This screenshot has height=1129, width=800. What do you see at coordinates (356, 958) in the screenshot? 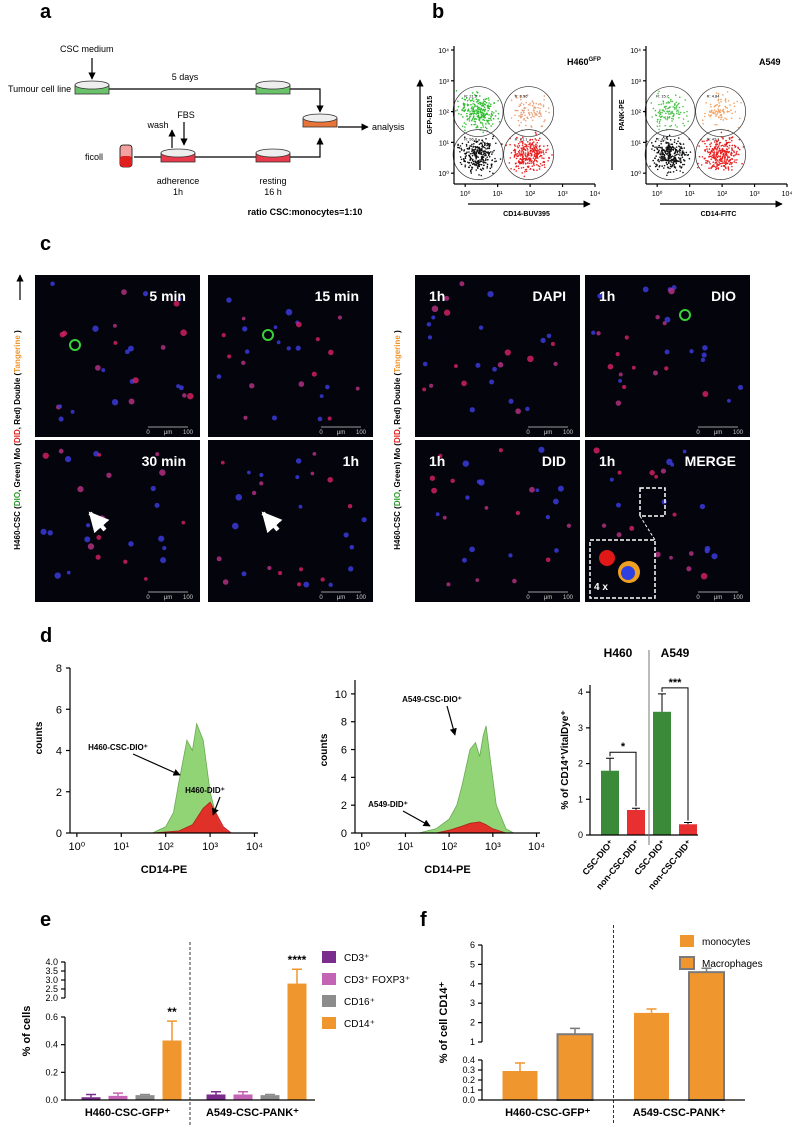
I see `legend-label: CD3⁺` at bounding box center [356, 958].